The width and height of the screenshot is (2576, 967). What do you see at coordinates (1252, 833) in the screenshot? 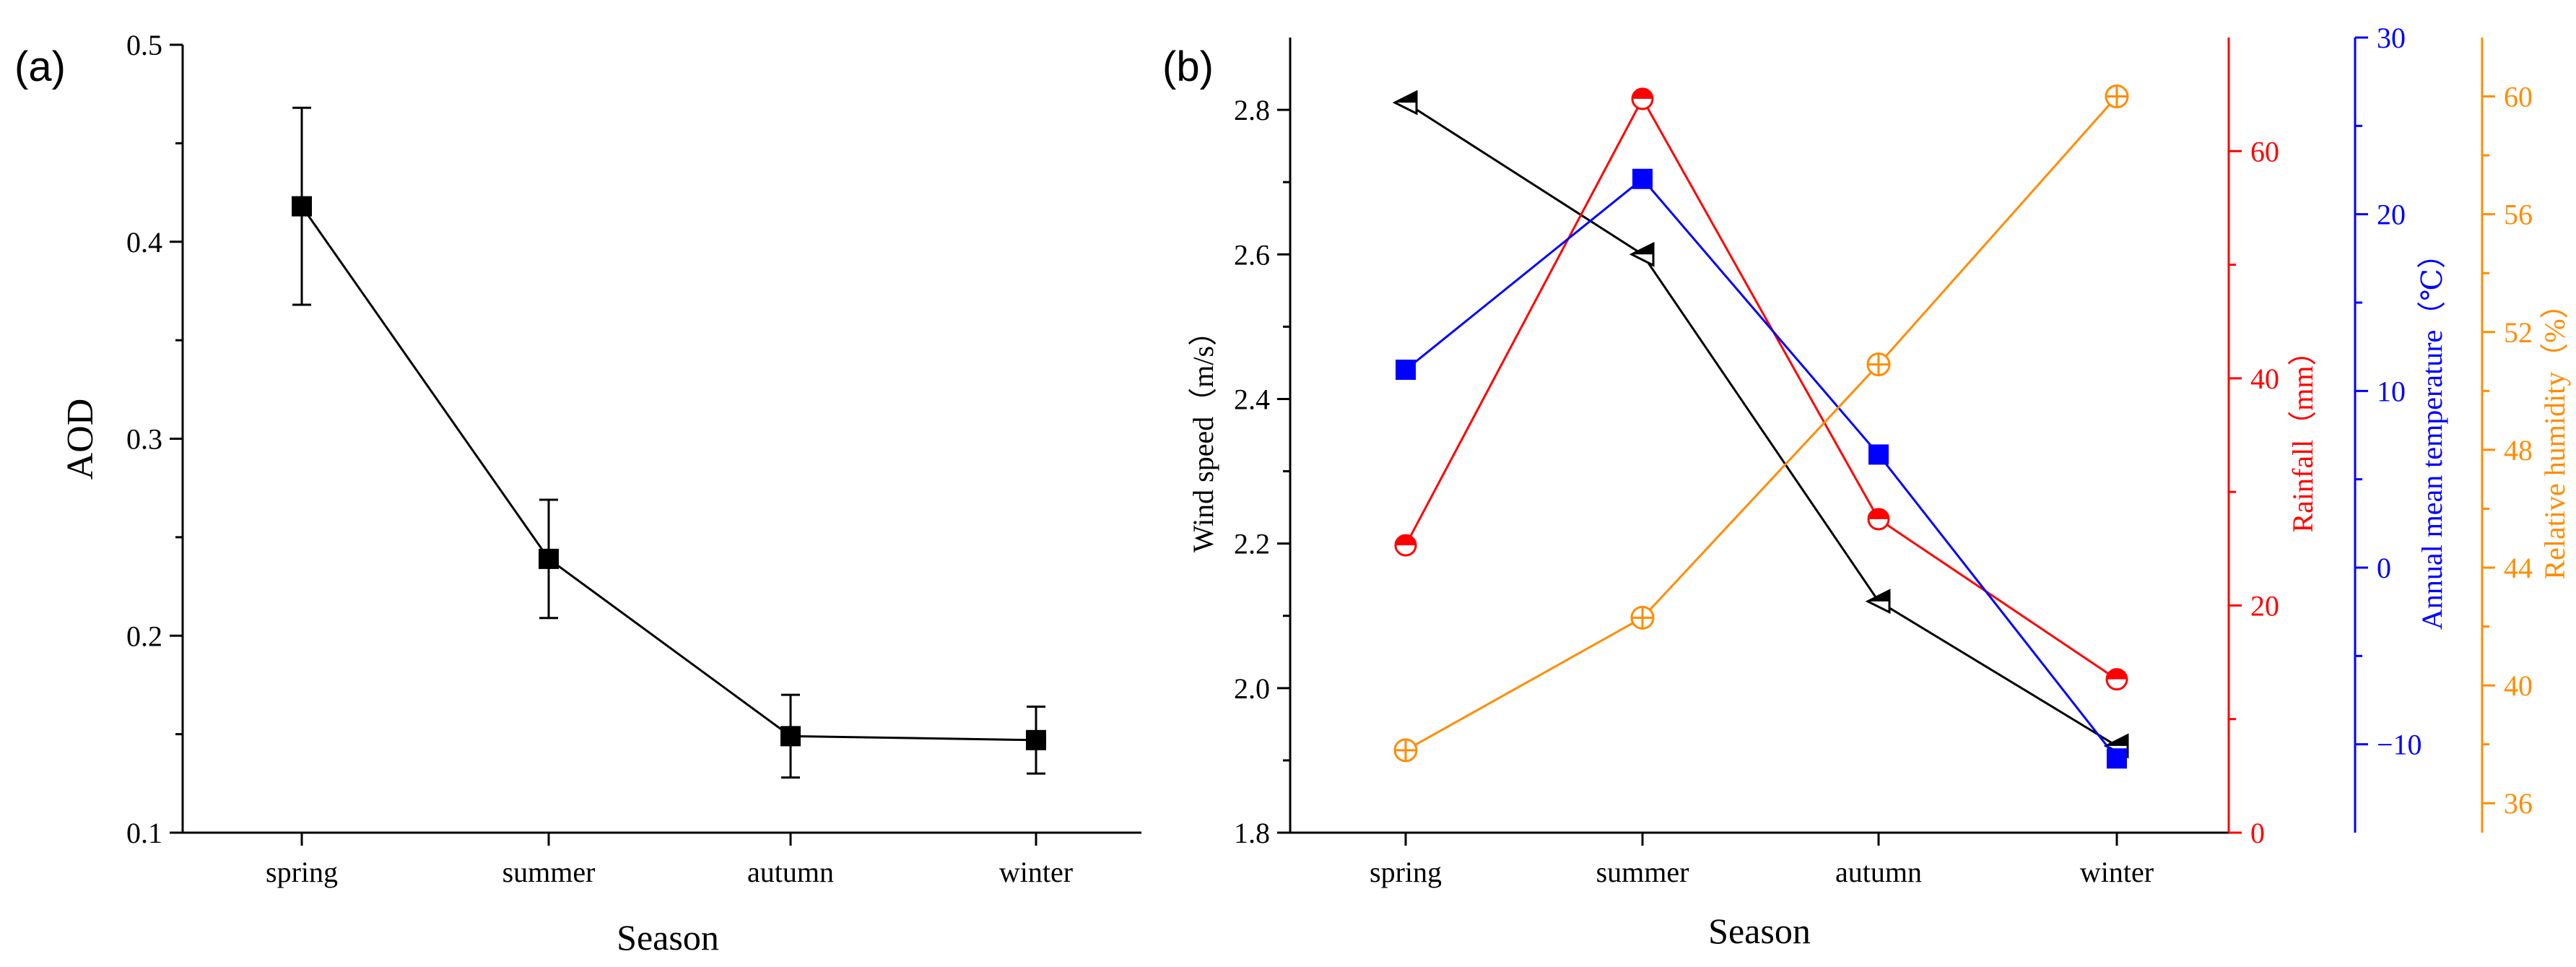
I see `b-wind-tick-label-0: 1.8` at bounding box center [1252, 833].